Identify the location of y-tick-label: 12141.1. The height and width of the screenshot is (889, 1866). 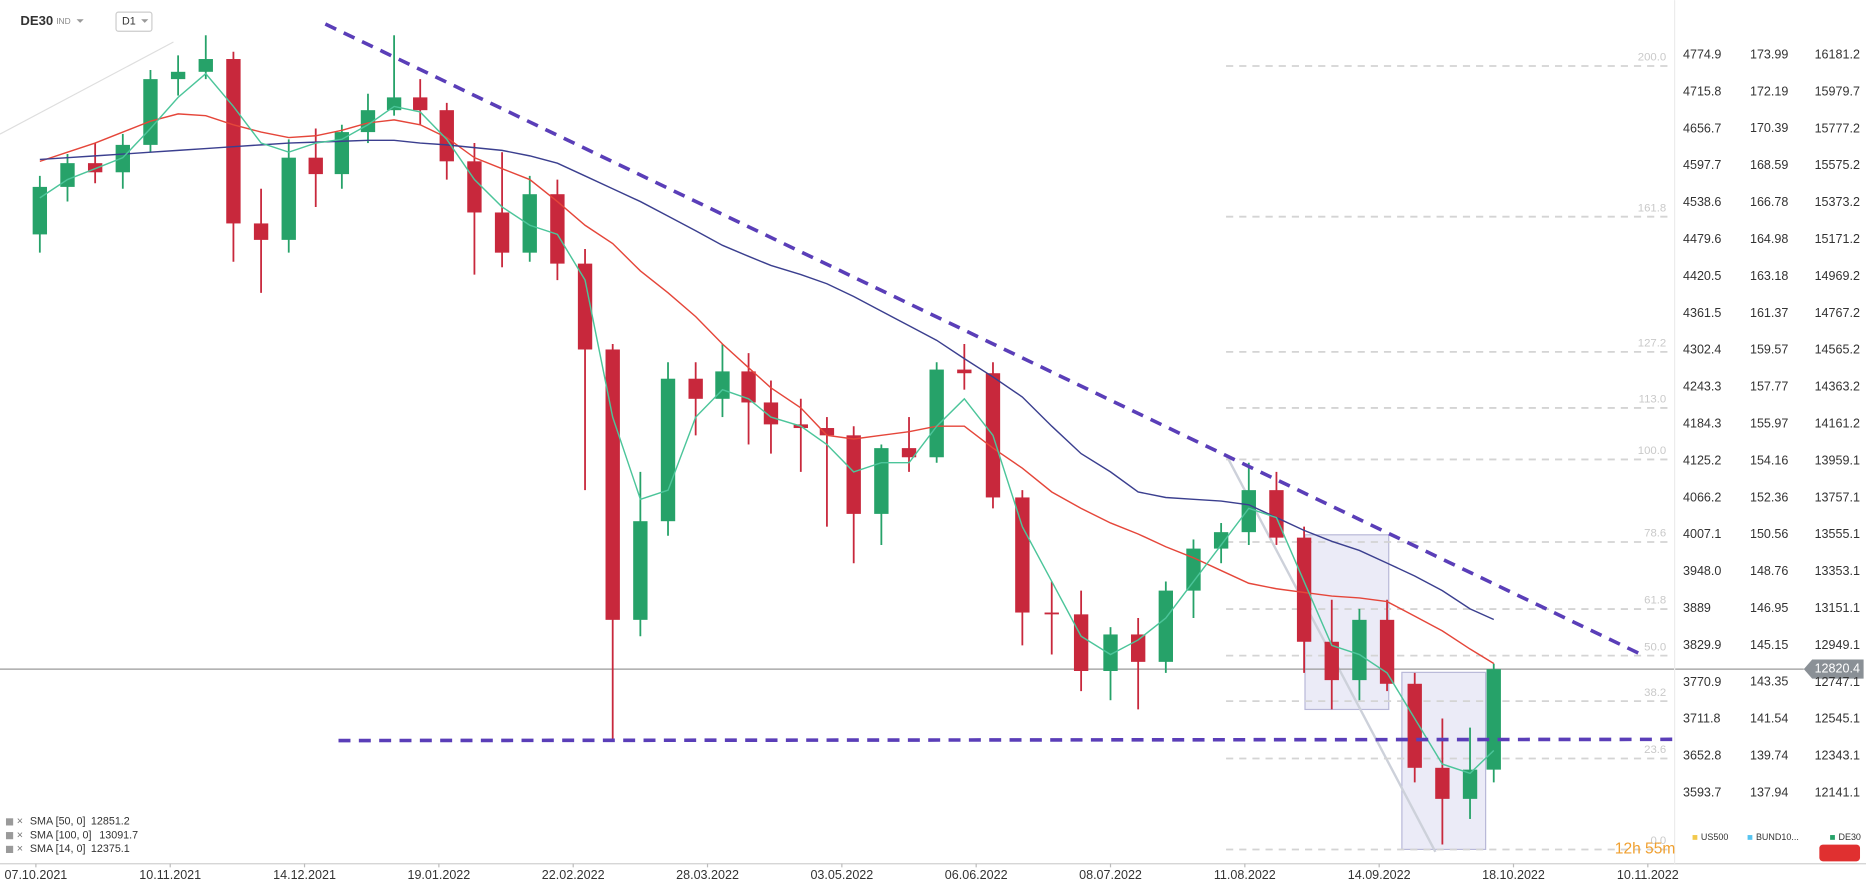
(1837, 792).